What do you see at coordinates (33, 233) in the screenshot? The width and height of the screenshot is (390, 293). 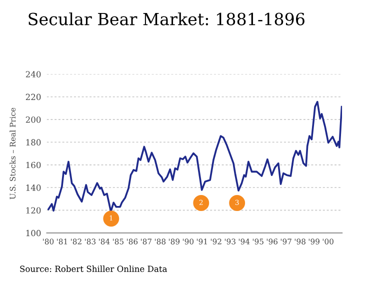 I see `y-tick-label: 100` at bounding box center [33, 233].